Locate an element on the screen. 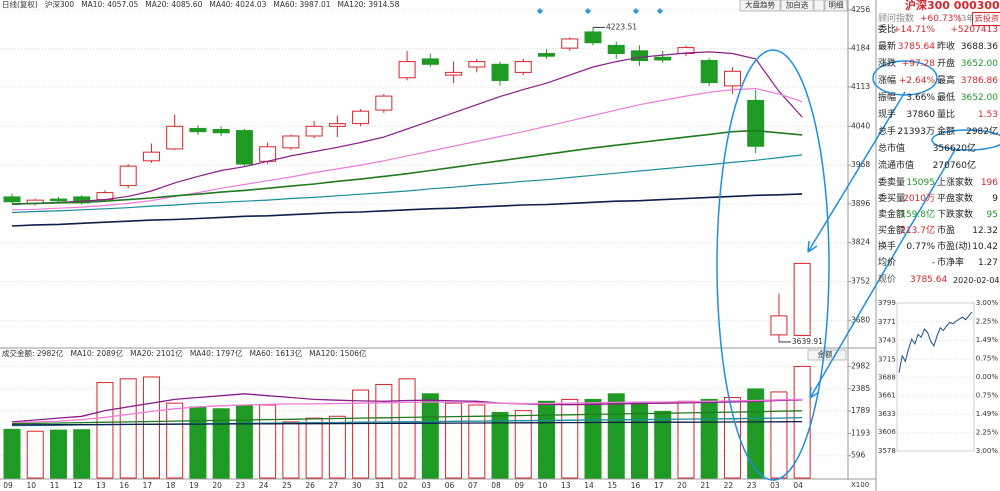 The width and height of the screenshot is (1000, 491). toolbar-icon is located at coordinates (819, 6).